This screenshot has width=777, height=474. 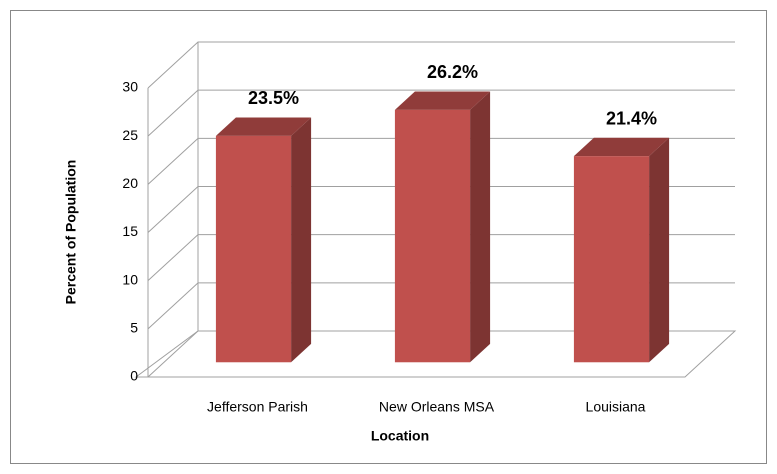 I want to click on y-tick-label: 5, so click(x=134, y=328).